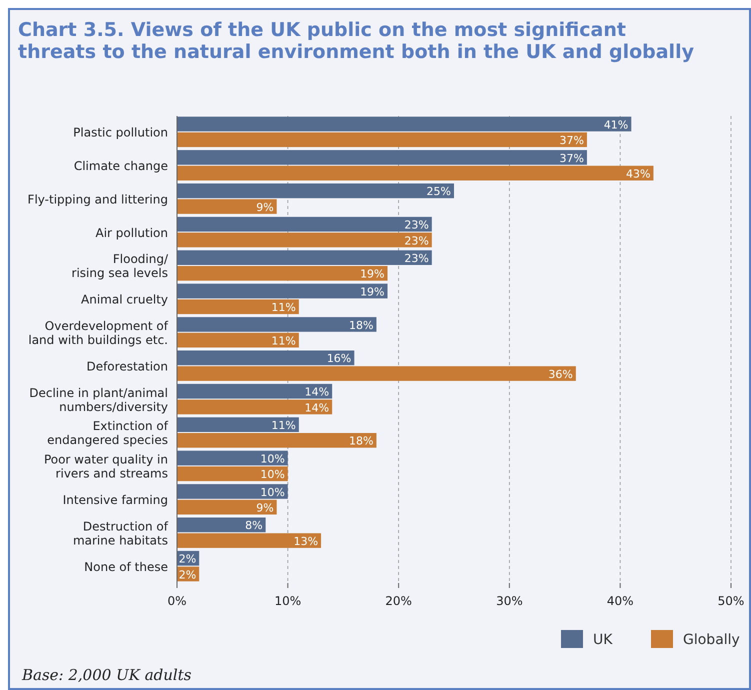  Describe the element at coordinates (620, 601) in the screenshot. I see `x-tick-label: 40%` at that location.